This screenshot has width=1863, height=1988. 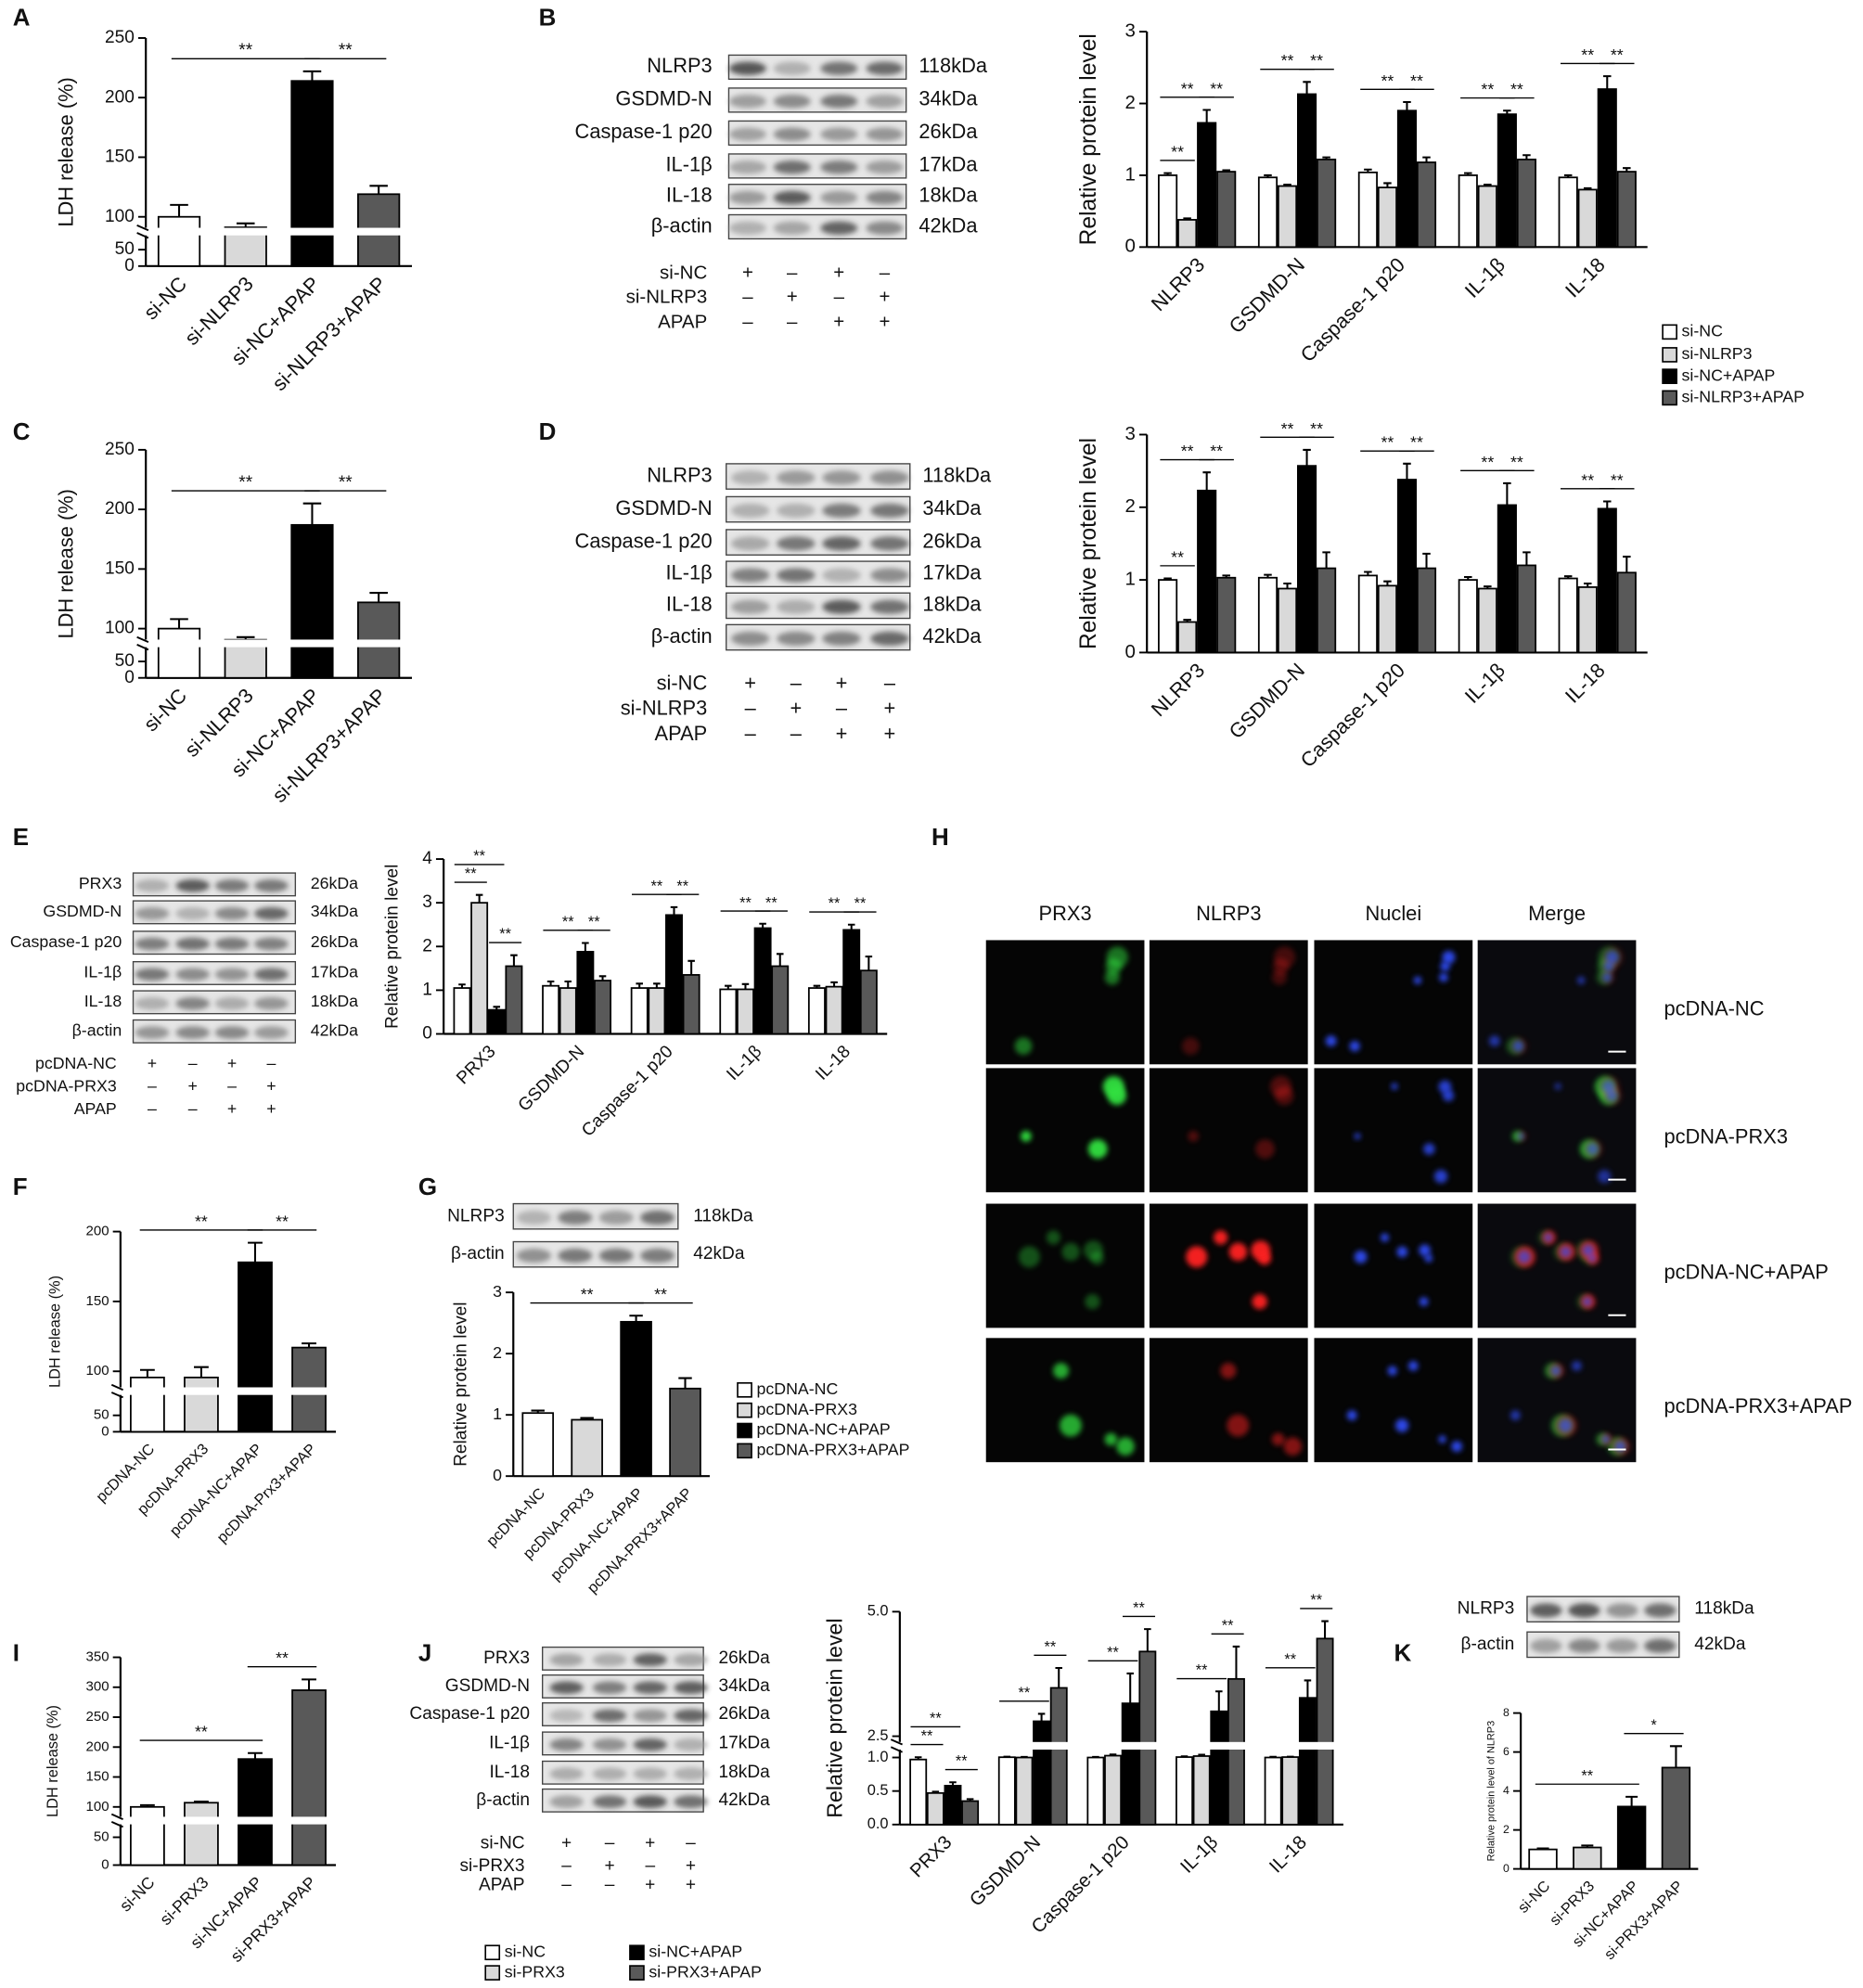 What do you see at coordinates (682, 683) in the screenshot?
I see `condition-label: si-NC` at bounding box center [682, 683].